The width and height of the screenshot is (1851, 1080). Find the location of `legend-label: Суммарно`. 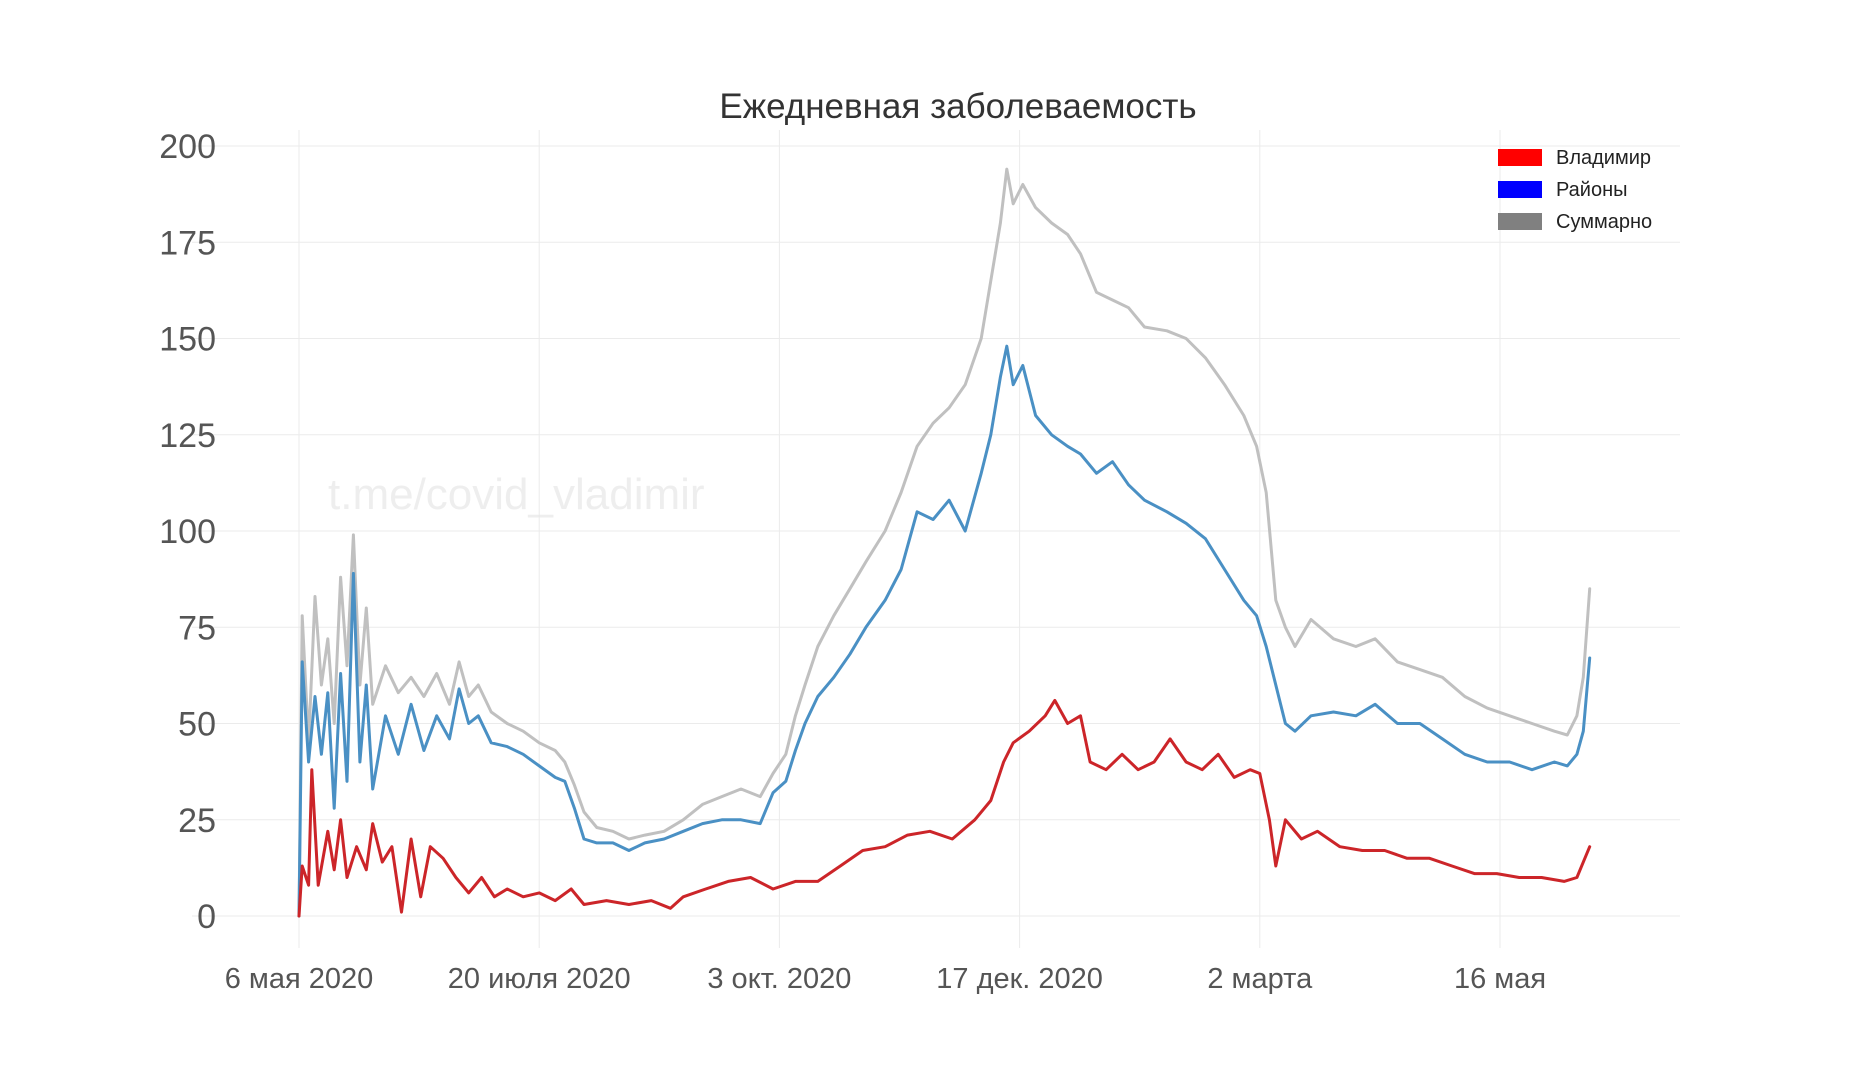

legend-label: Суммарно is located at coordinates (1604, 222).